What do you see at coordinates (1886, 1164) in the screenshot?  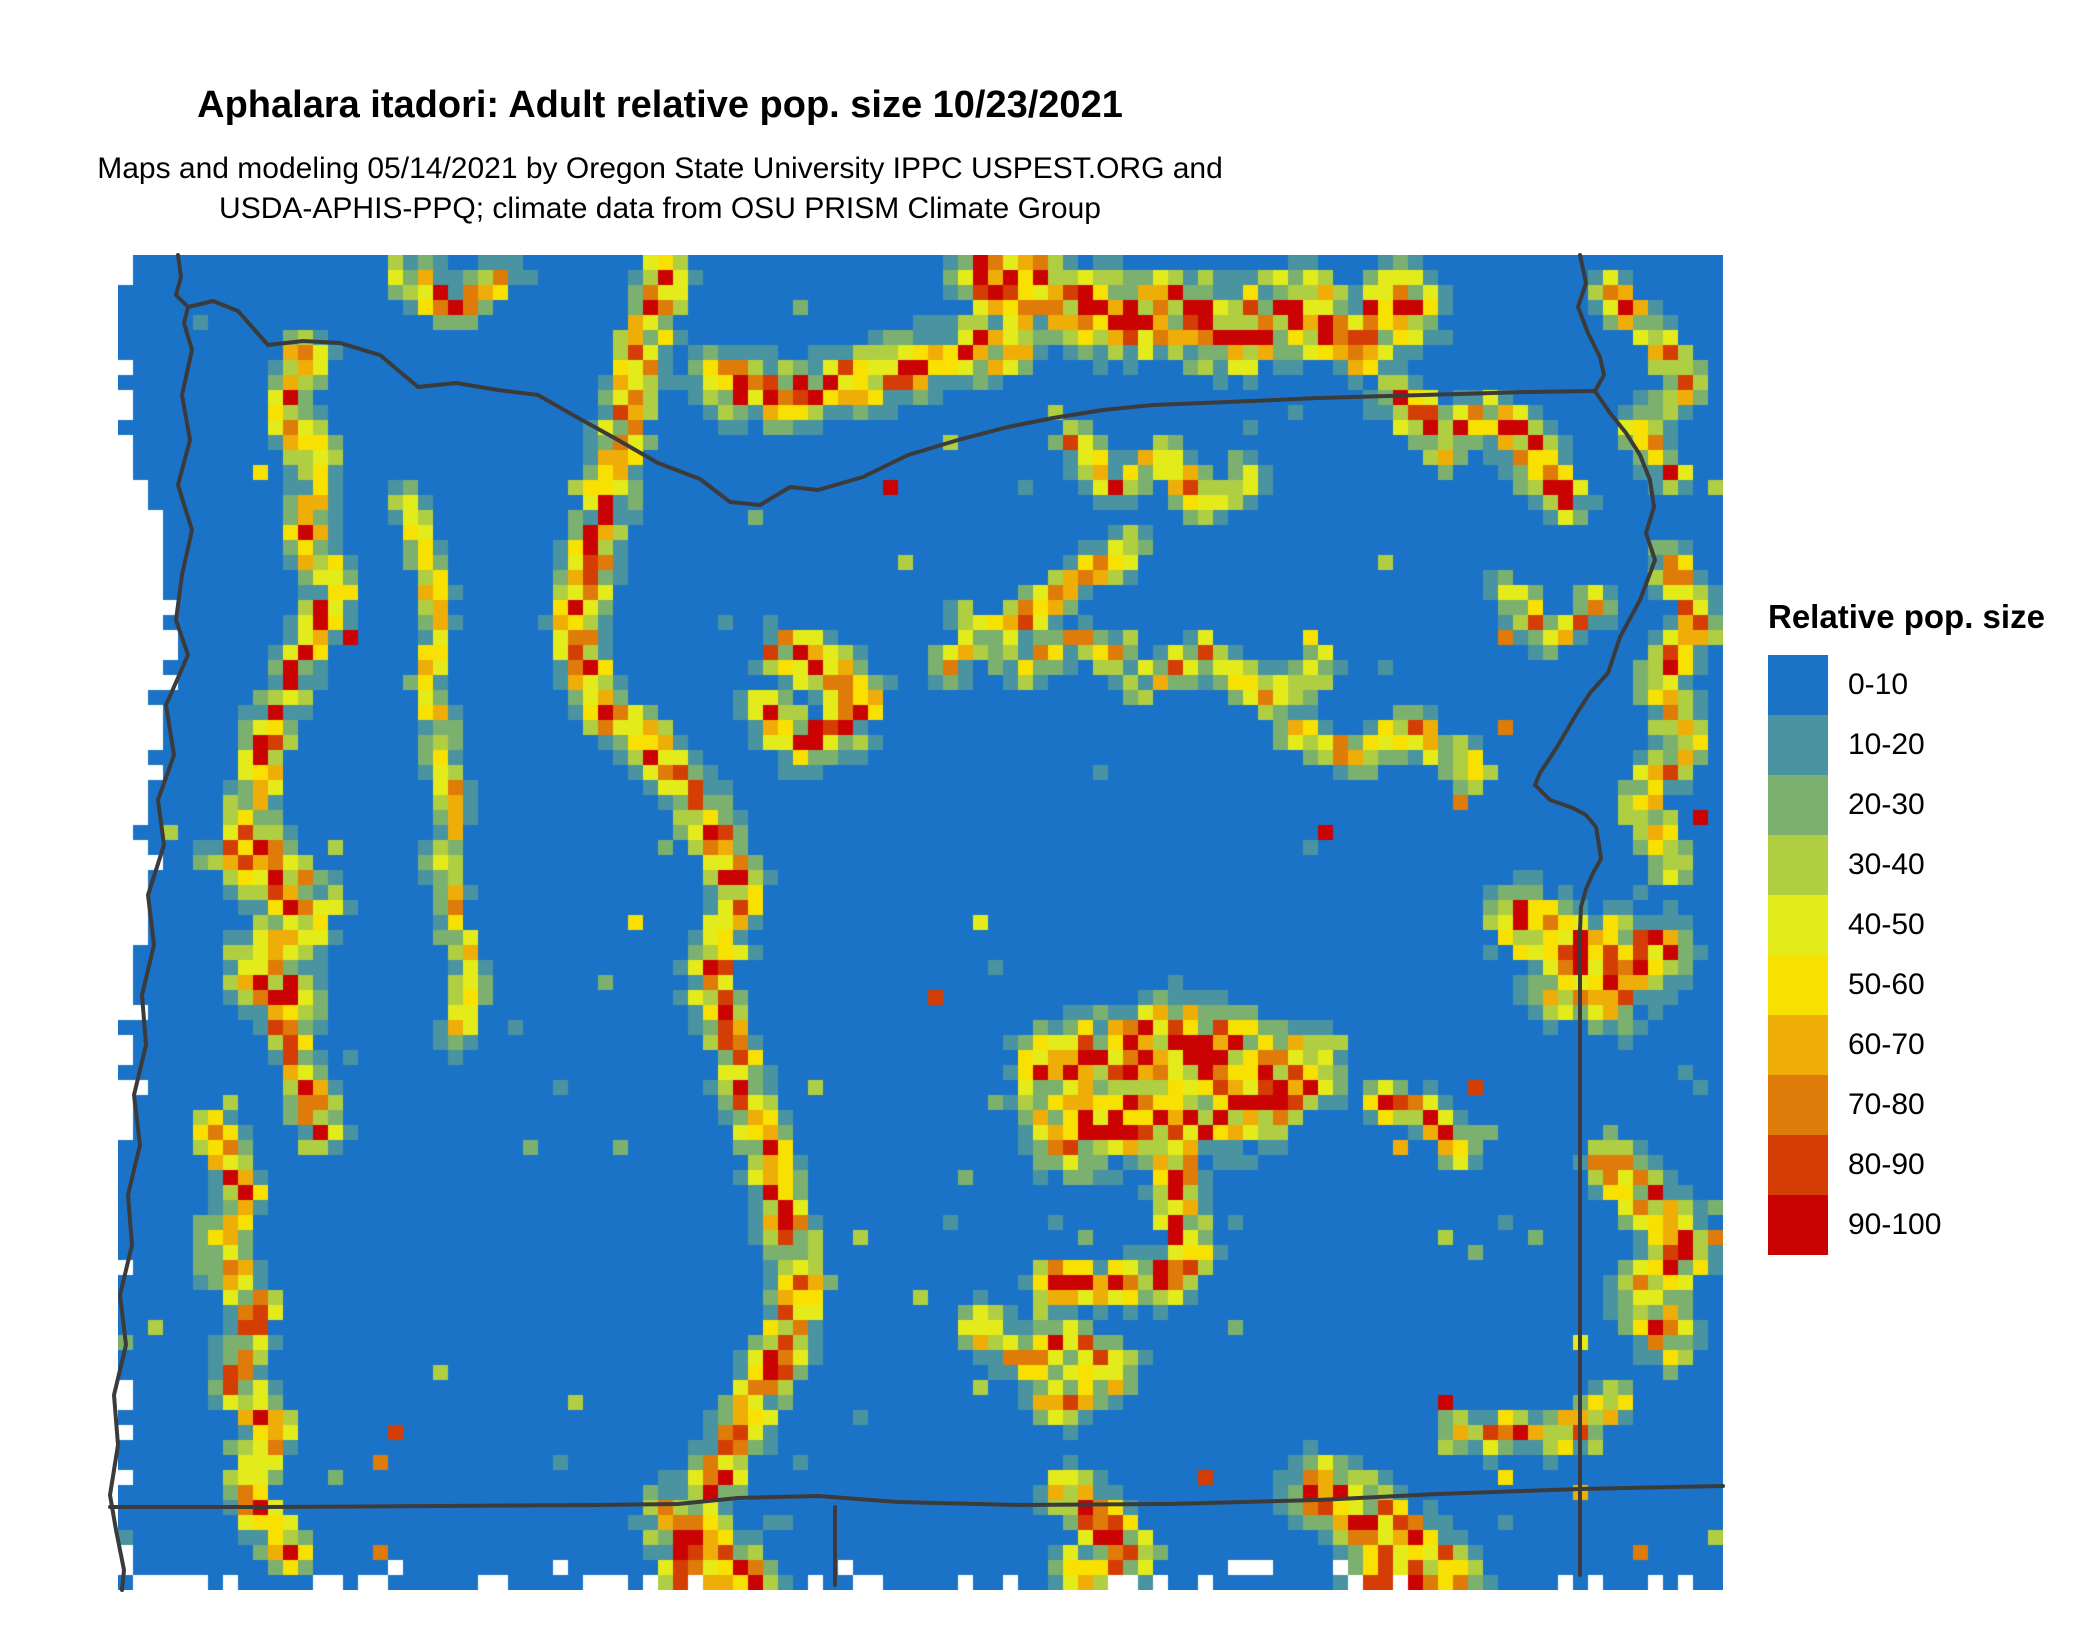 I see `legend-label: 80-90` at bounding box center [1886, 1164].